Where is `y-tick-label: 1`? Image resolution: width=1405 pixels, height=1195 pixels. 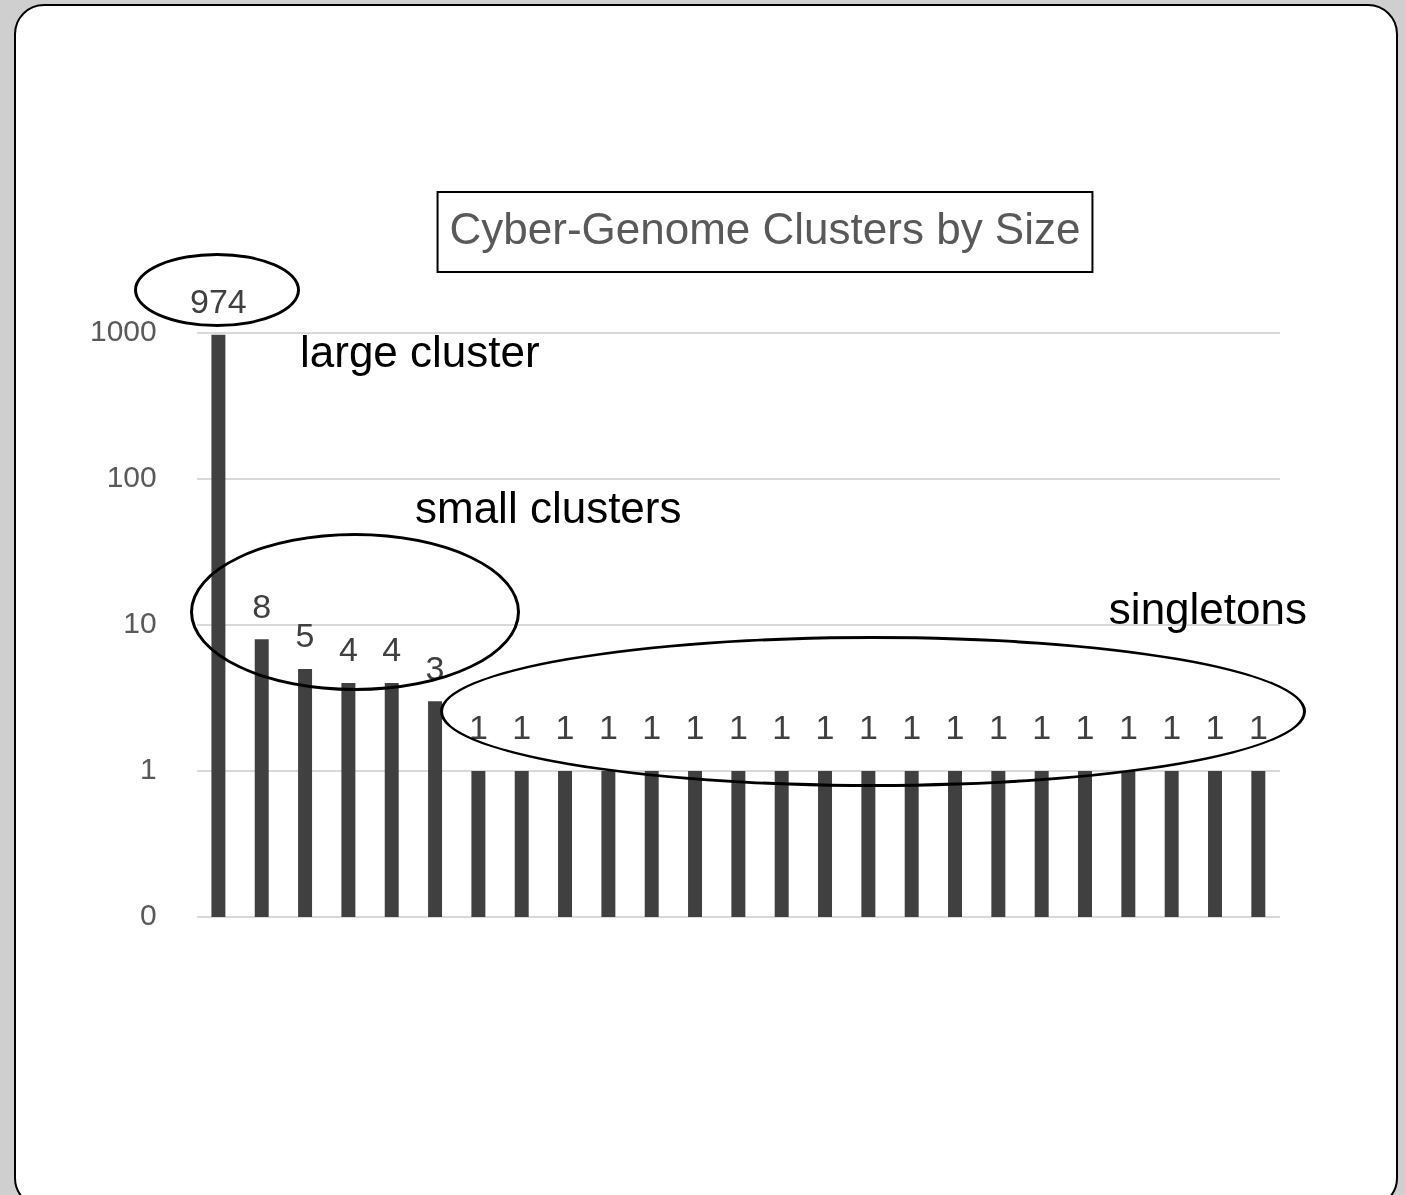 y-tick-label: 1 is located at coordinates (148, 769).